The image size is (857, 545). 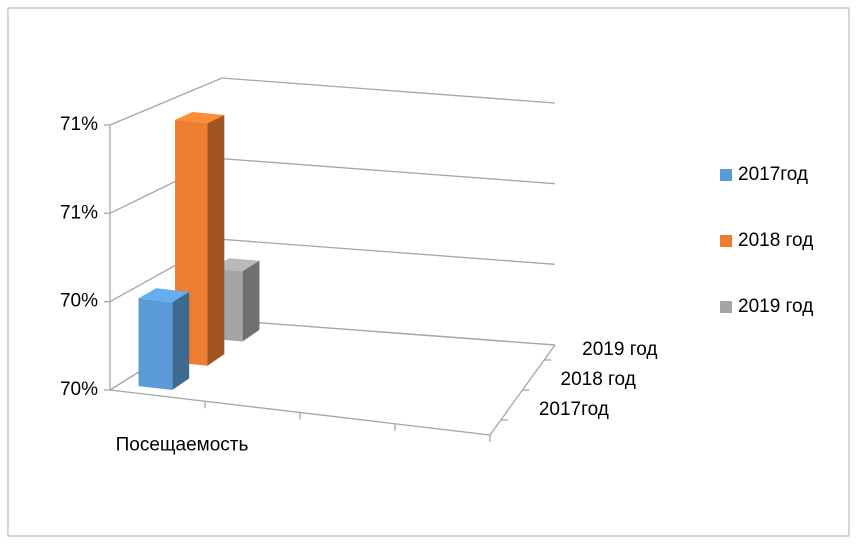 What do you see at coordinates (619, 349) in the screenshot?
I see `depth-label: 2019 год` at bounding box center [619, 349].